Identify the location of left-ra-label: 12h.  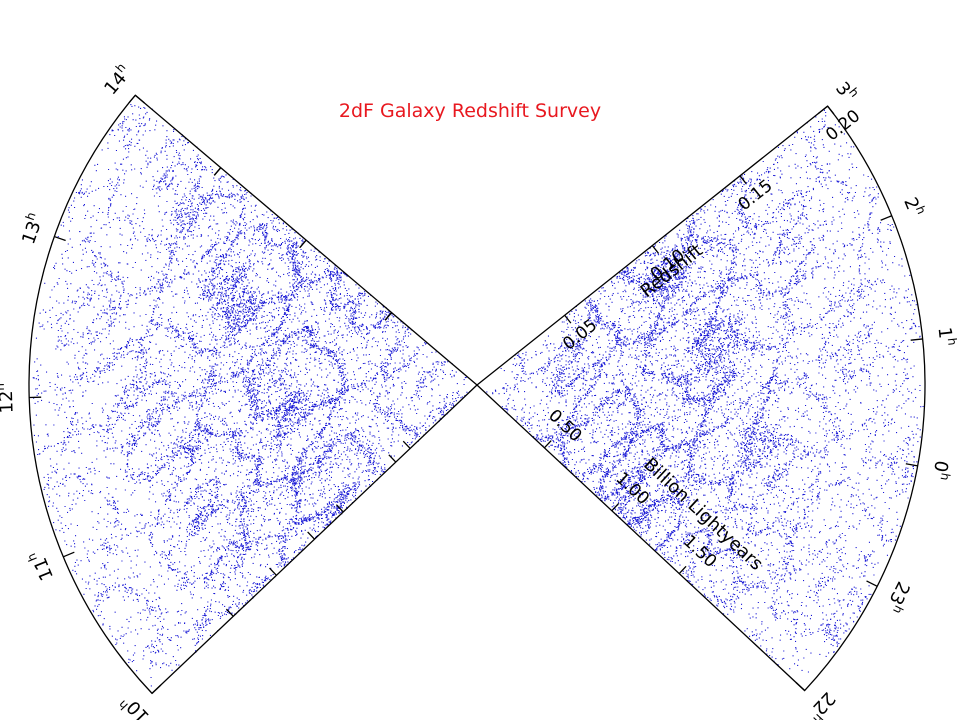
(9, 398).